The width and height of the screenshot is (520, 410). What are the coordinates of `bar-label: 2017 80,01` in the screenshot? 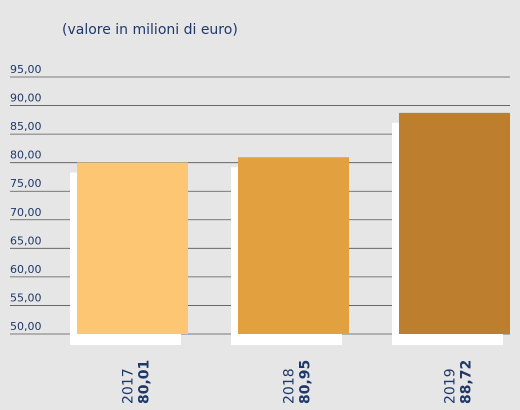 It's located at (137, 382).